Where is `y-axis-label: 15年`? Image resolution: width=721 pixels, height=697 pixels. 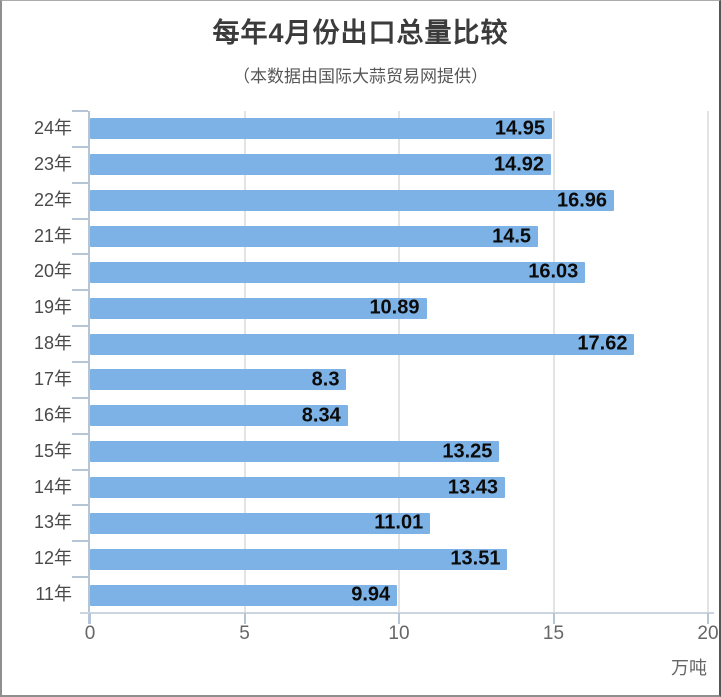
y-axis-label: 15年 is located at coordinates (52, 450).